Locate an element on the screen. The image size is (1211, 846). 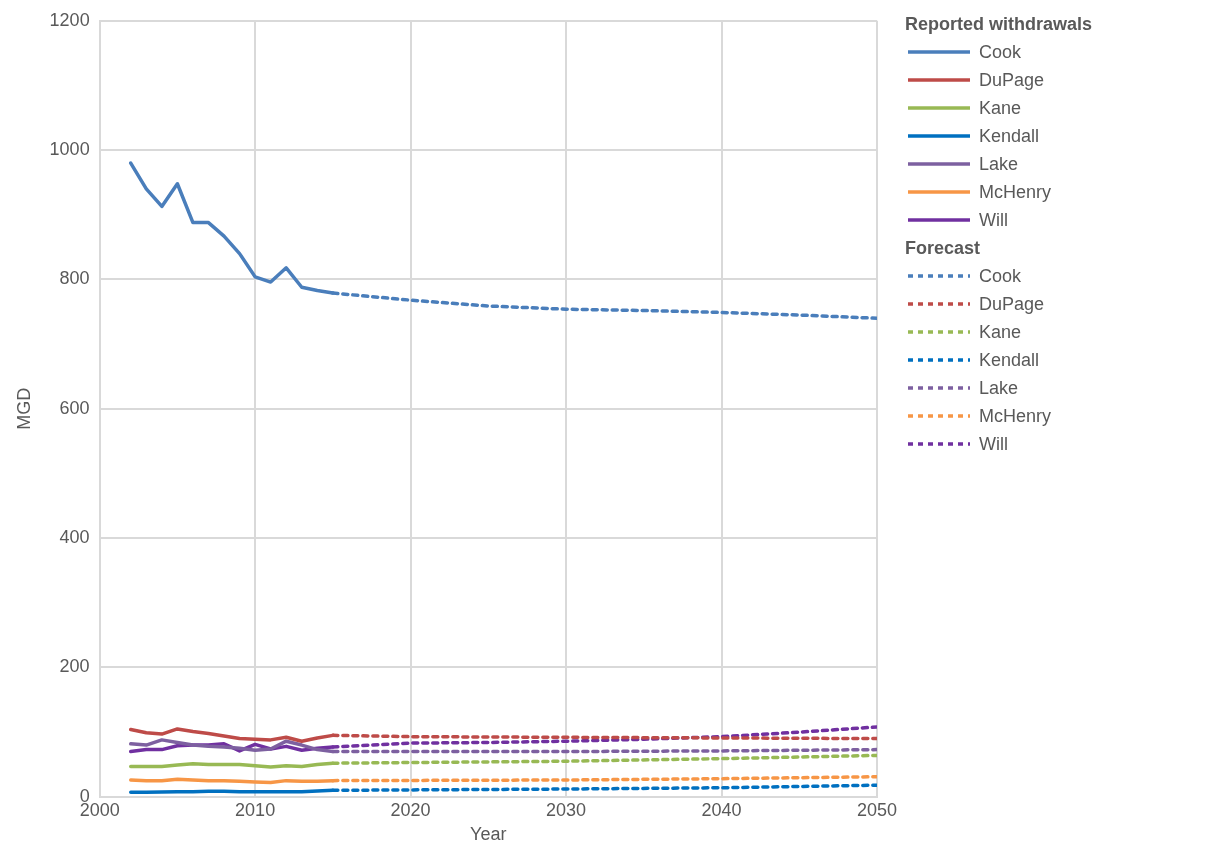
x-tick-label: 2050 is located at coordinates (876, 809).